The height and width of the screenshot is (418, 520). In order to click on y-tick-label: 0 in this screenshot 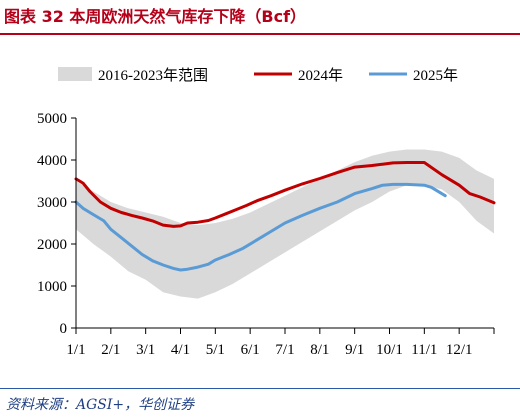, I will do `click(64, 329)`.